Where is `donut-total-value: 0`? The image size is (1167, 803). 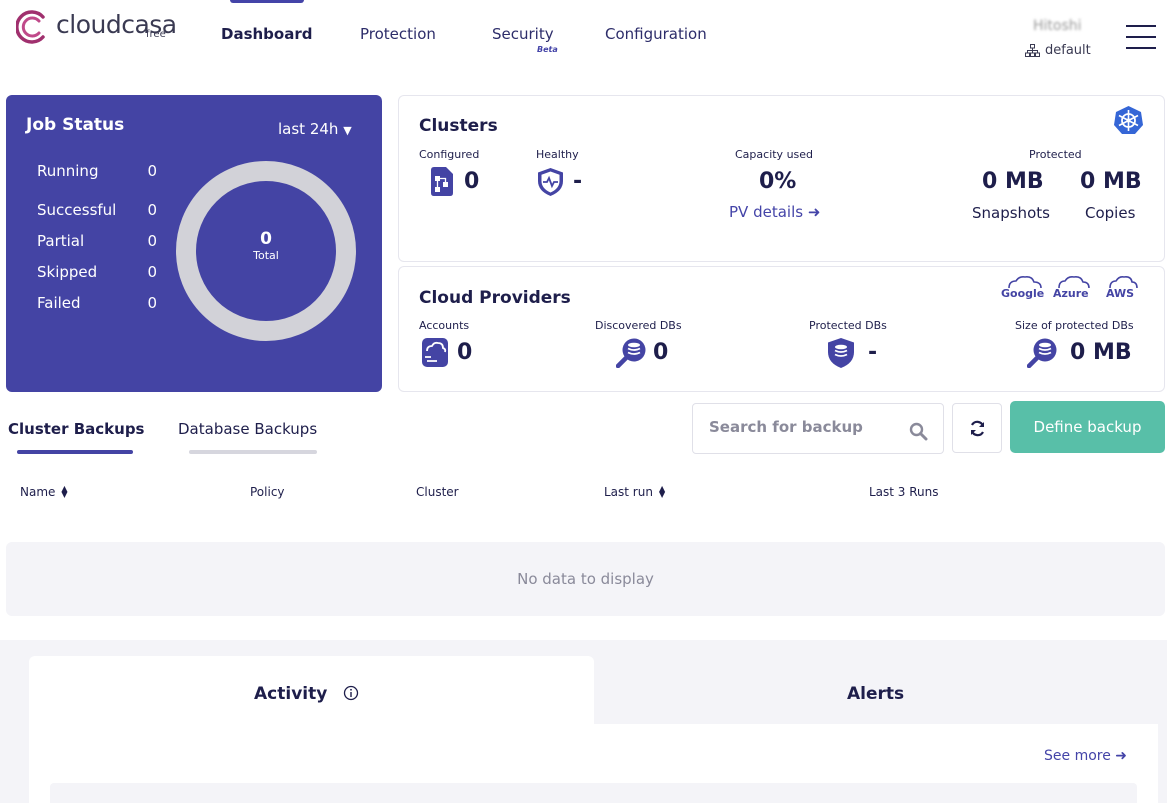
donut-total-value: 0 is located at coordinates (266, 239).